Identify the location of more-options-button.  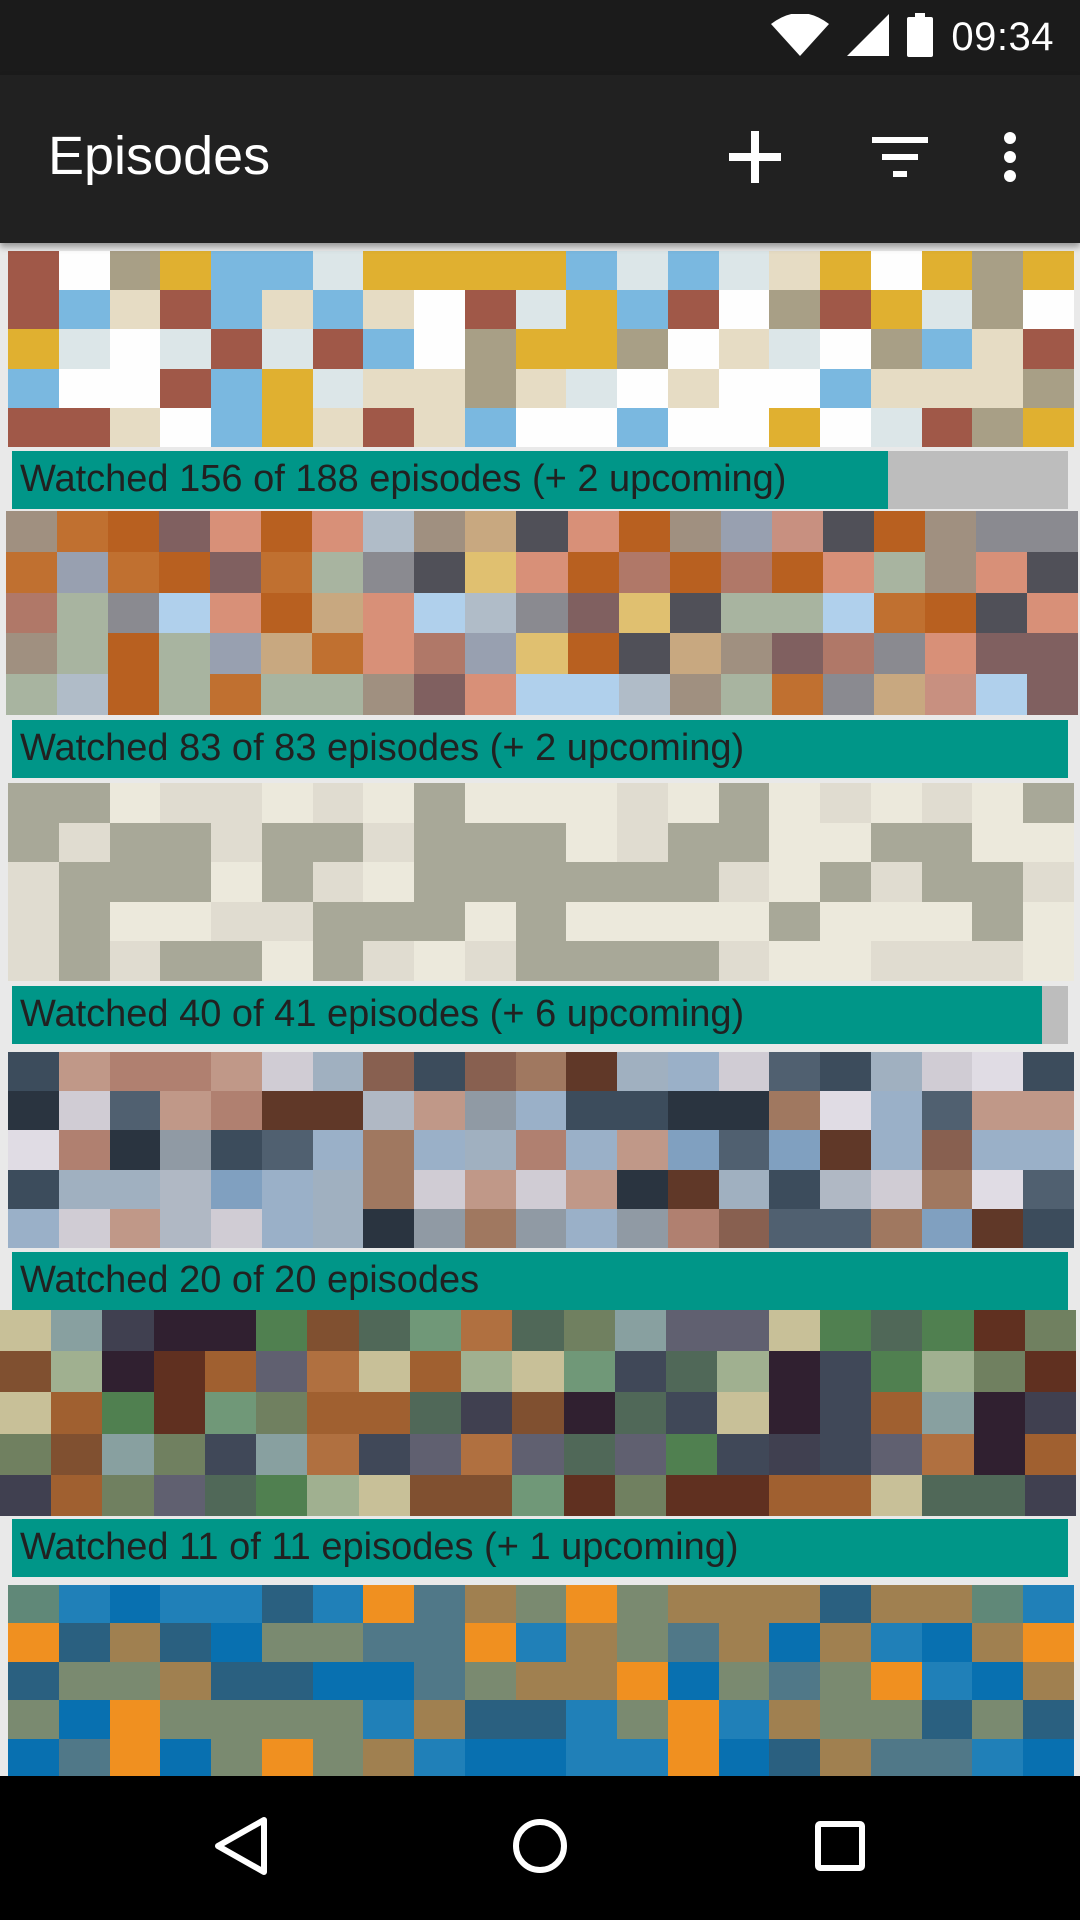
(1010, 159).